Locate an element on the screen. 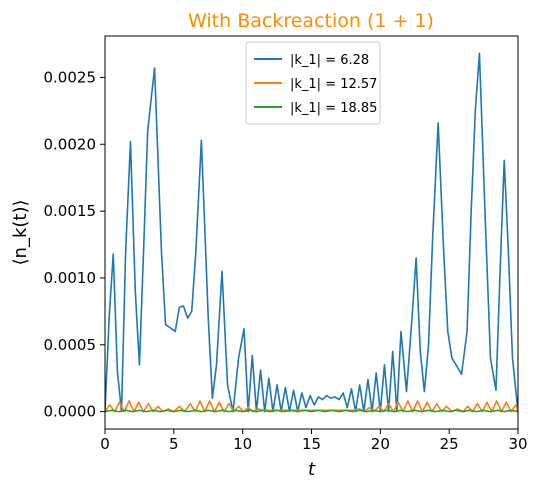 The image size is (538, 490). x-tick-label: 15 is located at coordinates (311, 444).